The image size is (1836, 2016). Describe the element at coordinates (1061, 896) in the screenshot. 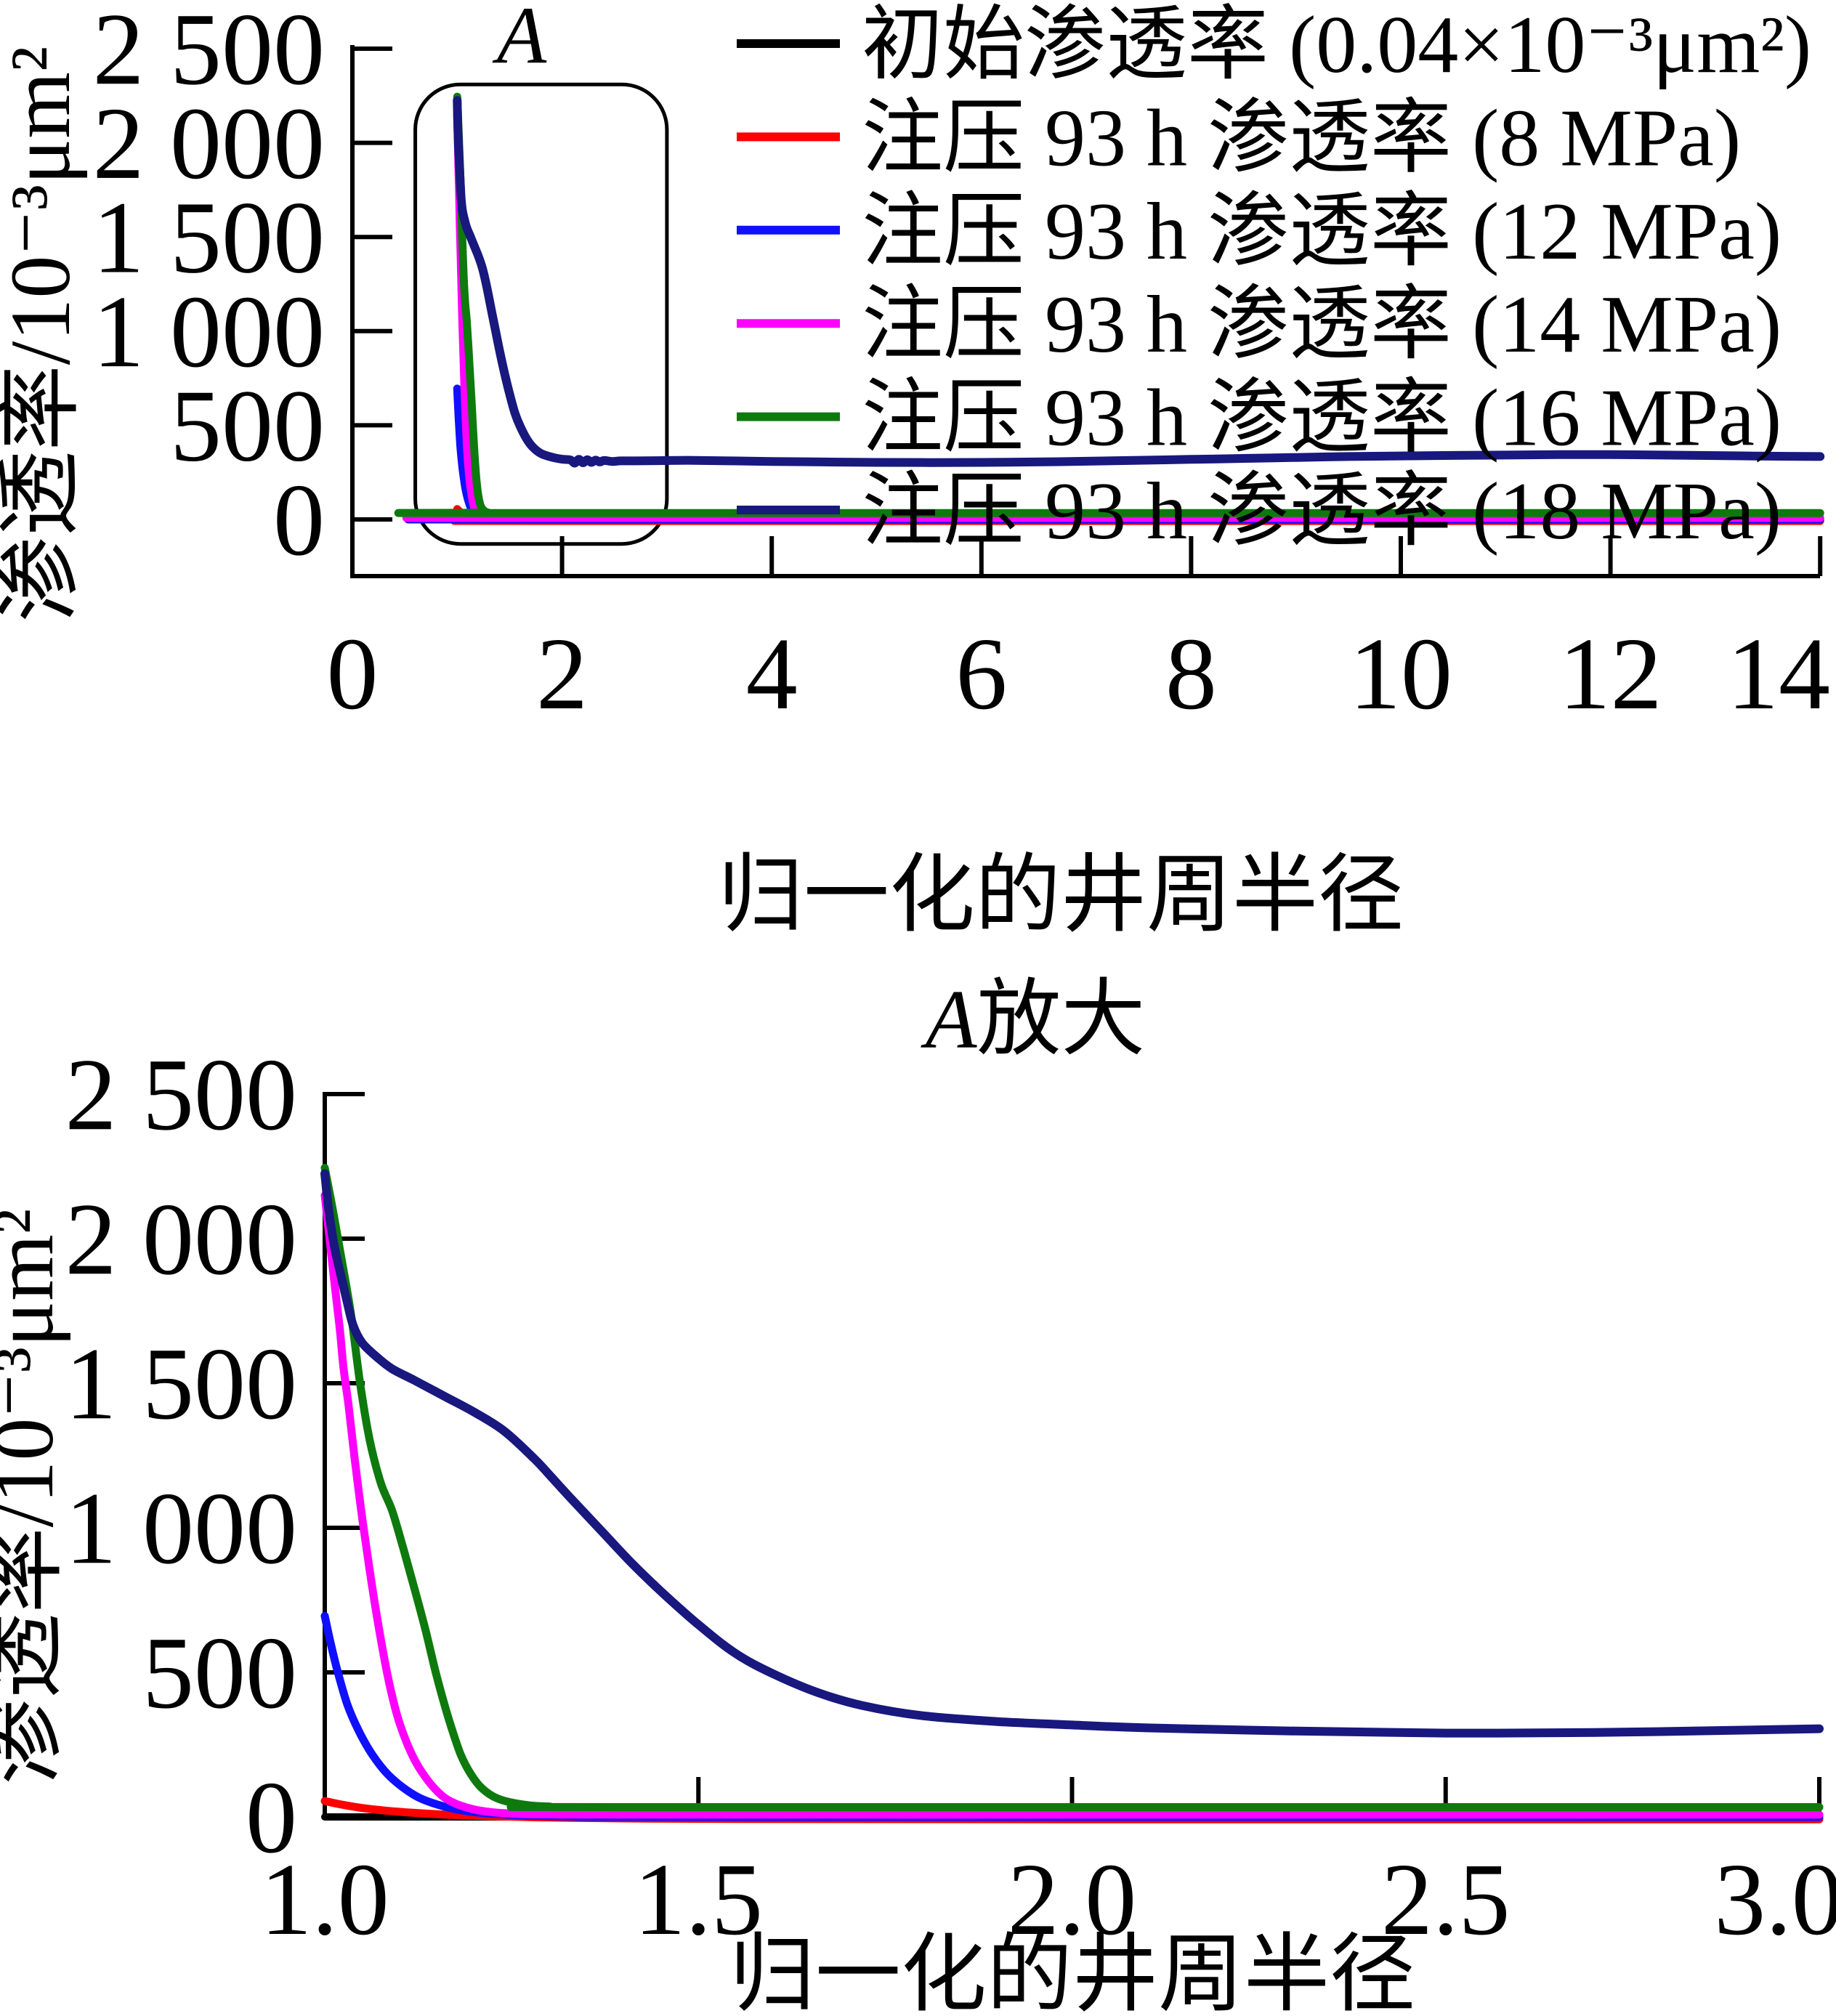

I see `top-xaxis-title: 归一化的井周半径` at that location.